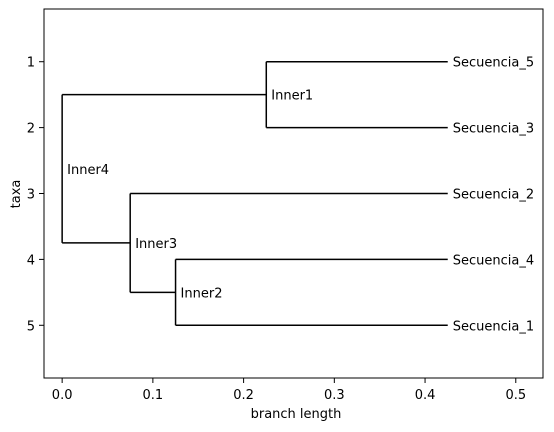 The height and width of the screenshot is (432, 554). Describe the element at coordinates (31, 260) in the screenshot. I see `y-tick-label: 4` at that location.